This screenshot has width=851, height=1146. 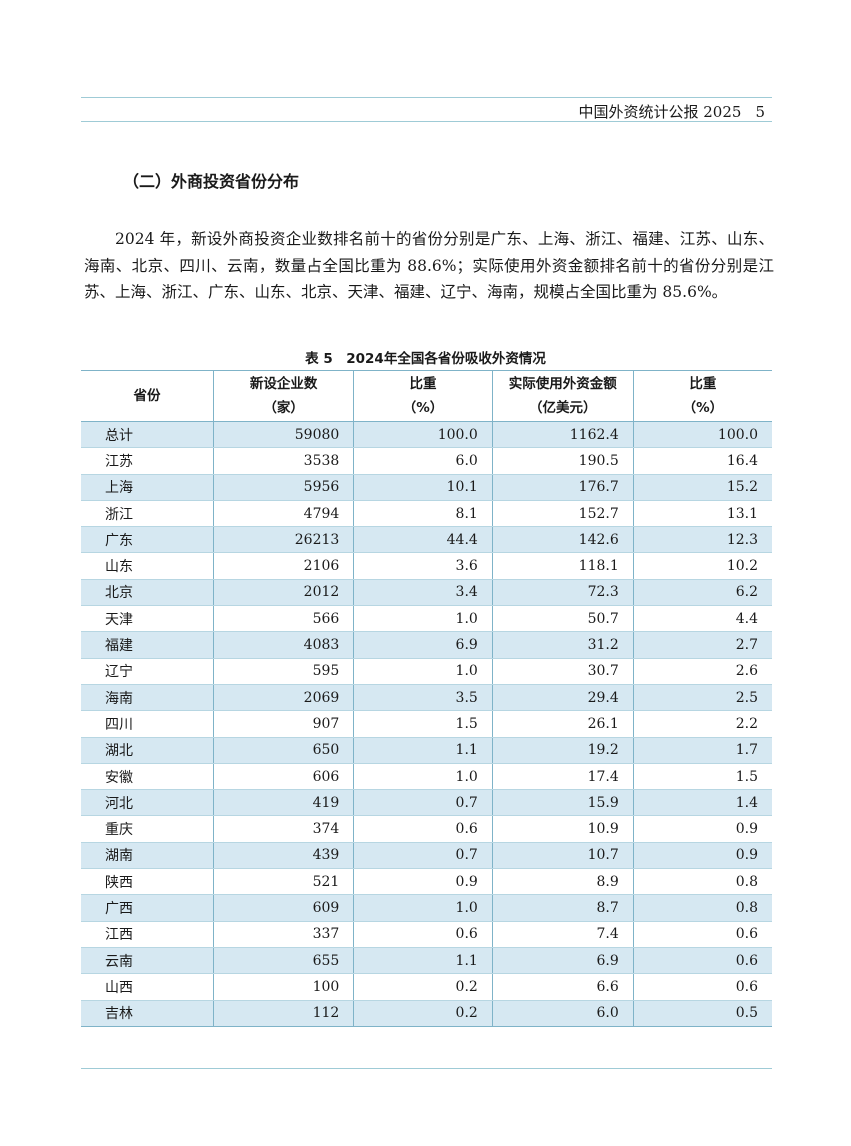 What do you see at coordinates (283, 514) in the screenshot?
I see `value-cell: 4794` at bounding box center [283, 514].